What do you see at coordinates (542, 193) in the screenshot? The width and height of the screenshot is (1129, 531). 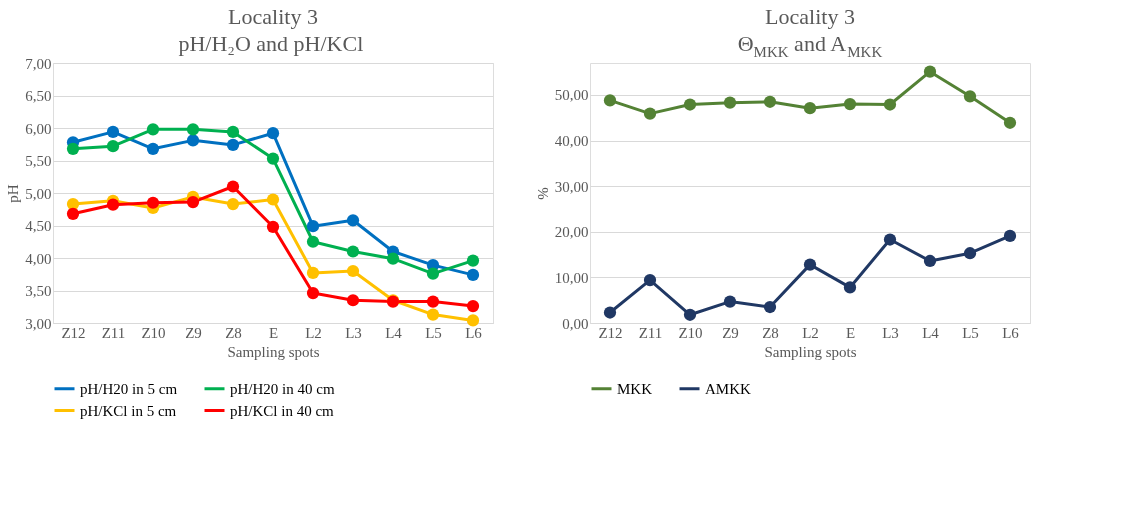 I see `y-axis-title: %` at bounding box center [542, 193].